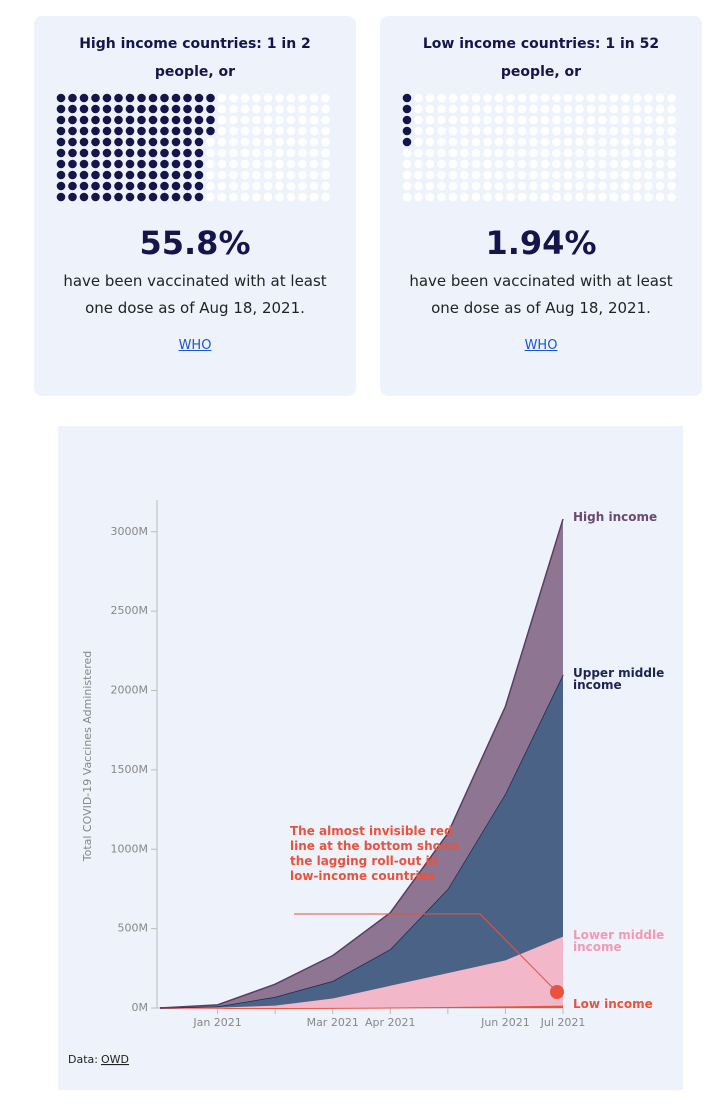 This screenshot has height=1108, width=728. Describe the element at coordinates (563, 1022) in the screenshot. I see `x-tick-label: Jul 2021` at that location.